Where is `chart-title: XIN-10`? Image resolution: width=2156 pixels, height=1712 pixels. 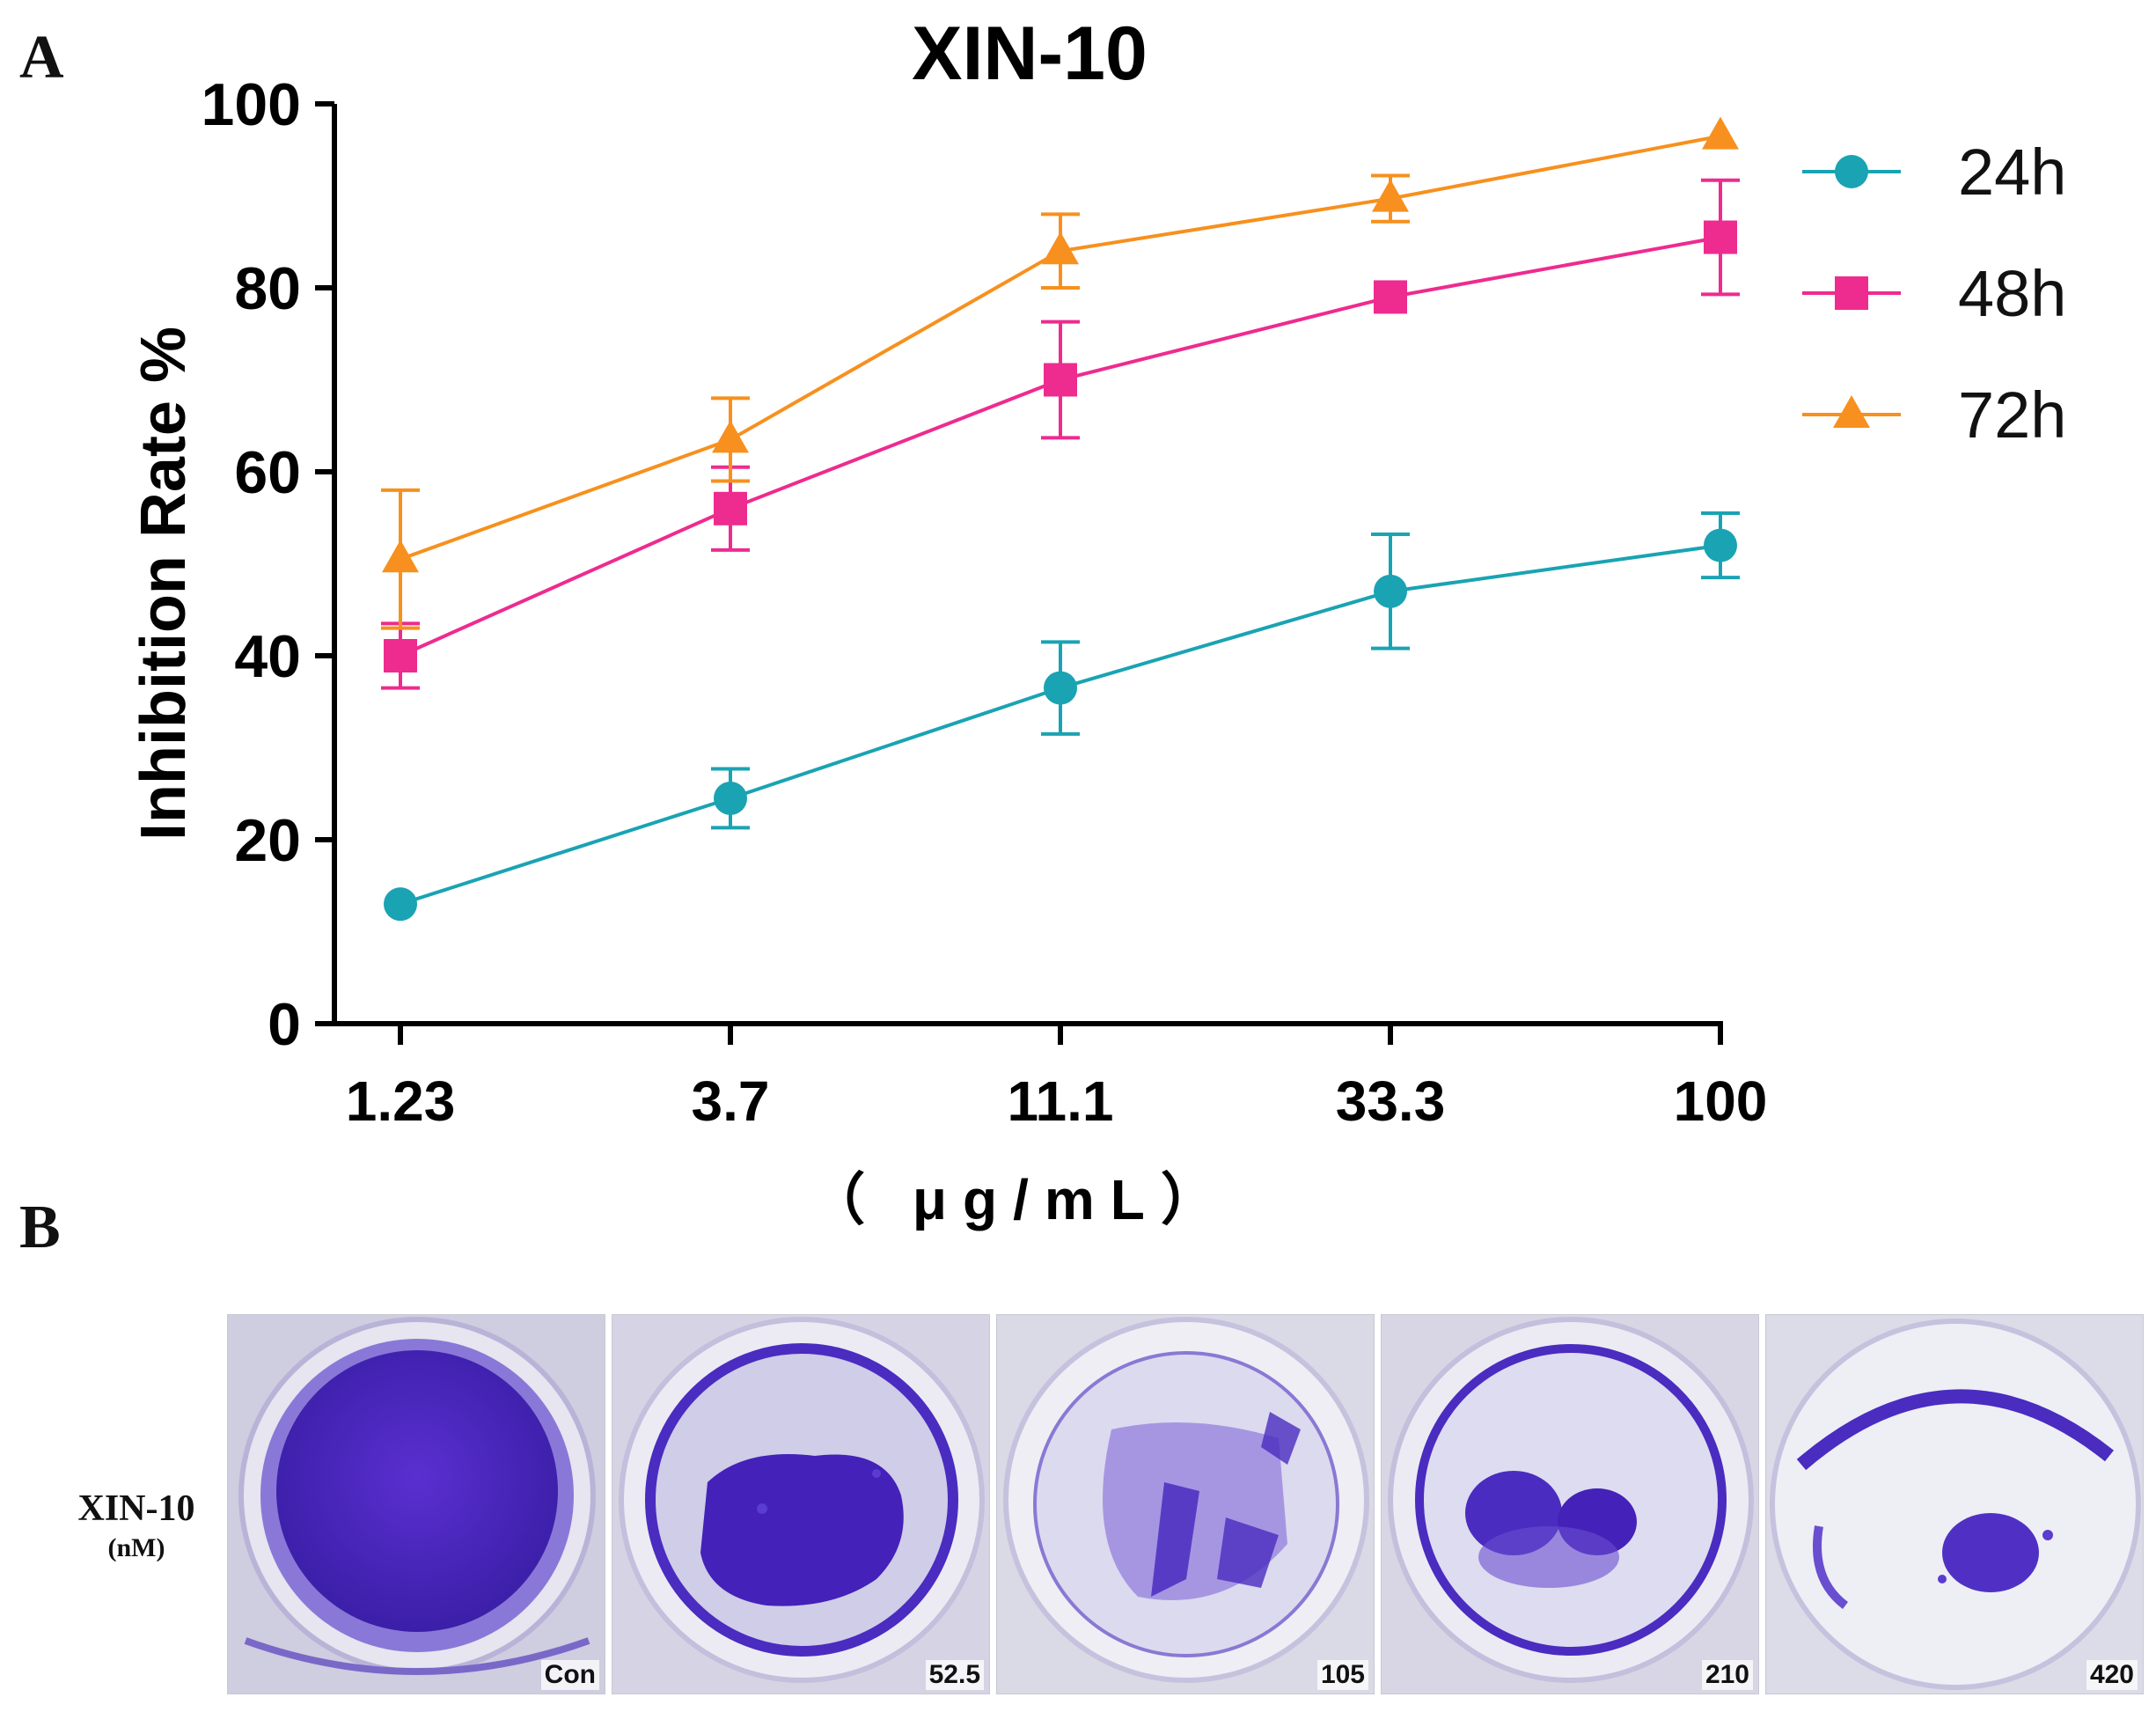
chart-title: XIN-10 is located at coordinates (1030, 53).